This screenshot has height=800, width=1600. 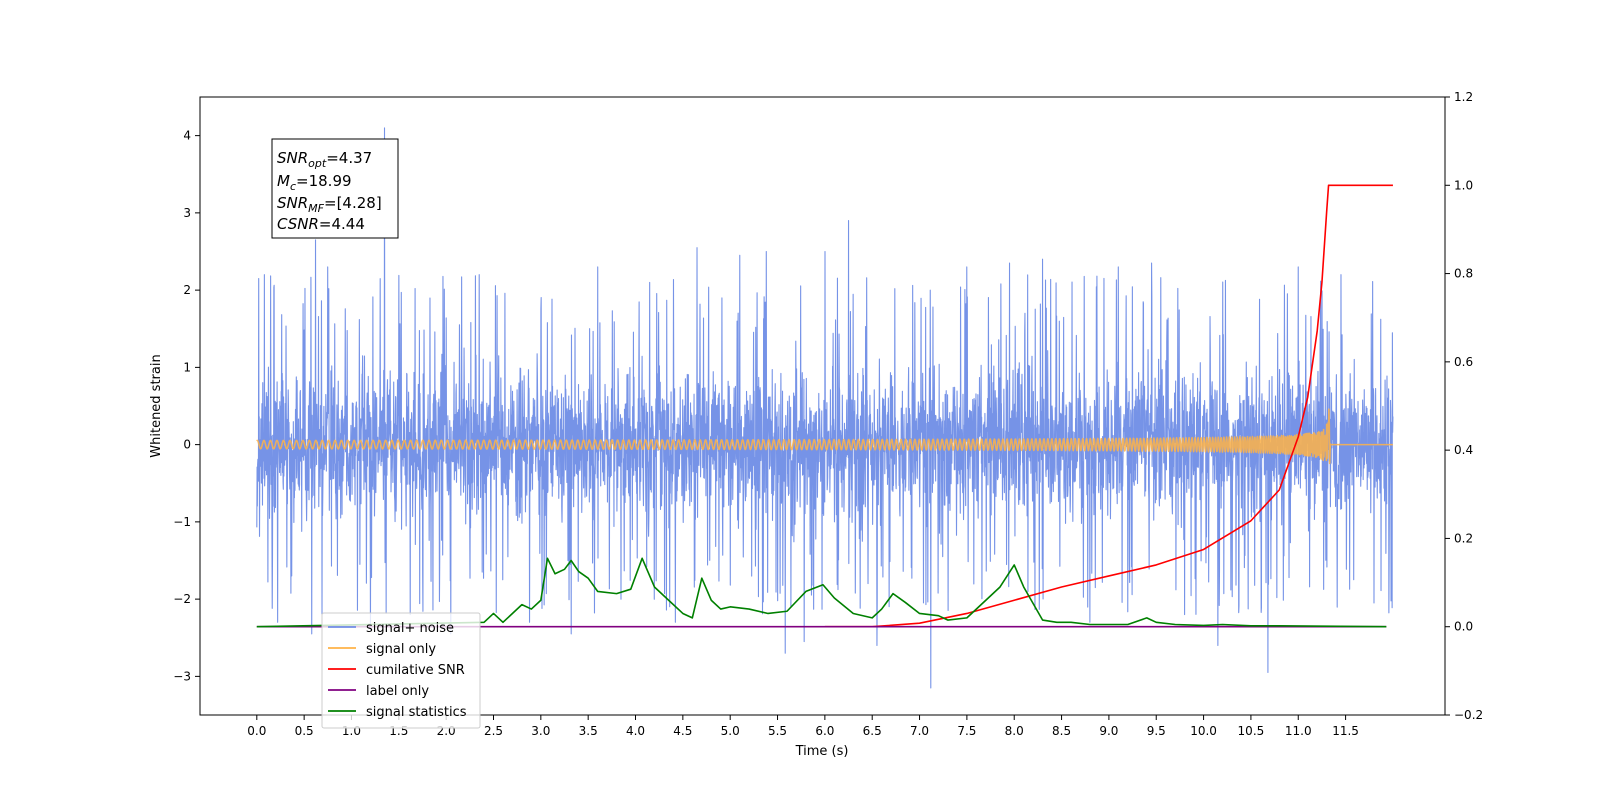 I want to click on y-tick-label: −2, so click(x=182, y=599).